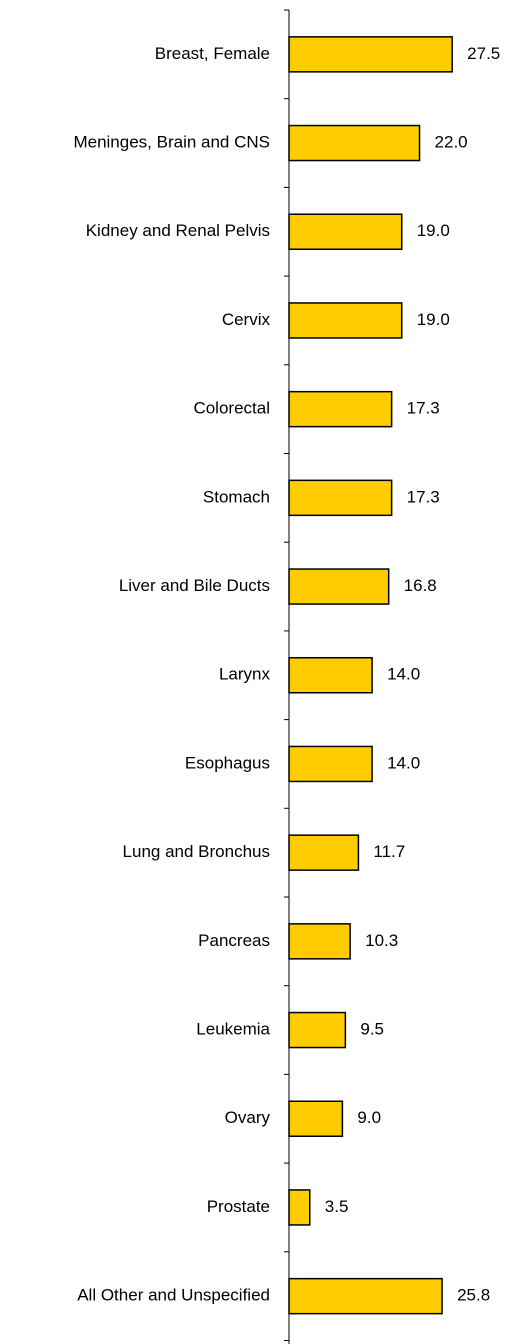  I want to click on y-tick-label: Breast, Female, so click(212, 53).